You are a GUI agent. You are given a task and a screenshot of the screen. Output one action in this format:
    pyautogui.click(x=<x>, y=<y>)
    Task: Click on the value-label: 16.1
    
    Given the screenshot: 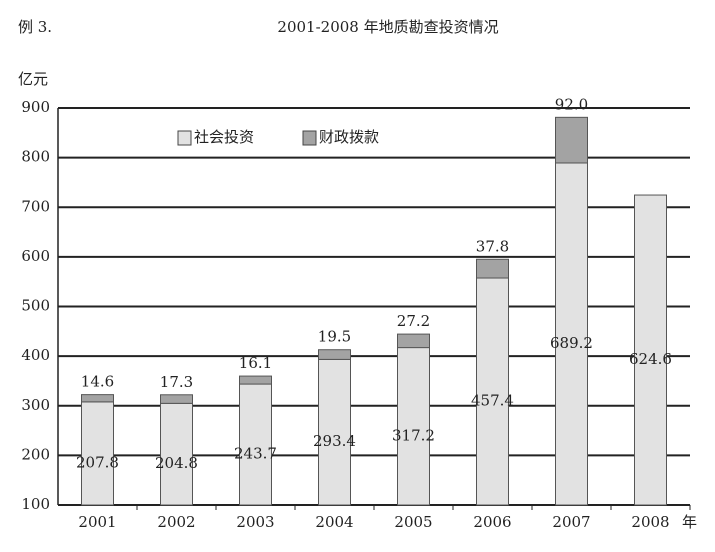 What is the action you would take?
    pyautogui.click(x=255, y=363)
    